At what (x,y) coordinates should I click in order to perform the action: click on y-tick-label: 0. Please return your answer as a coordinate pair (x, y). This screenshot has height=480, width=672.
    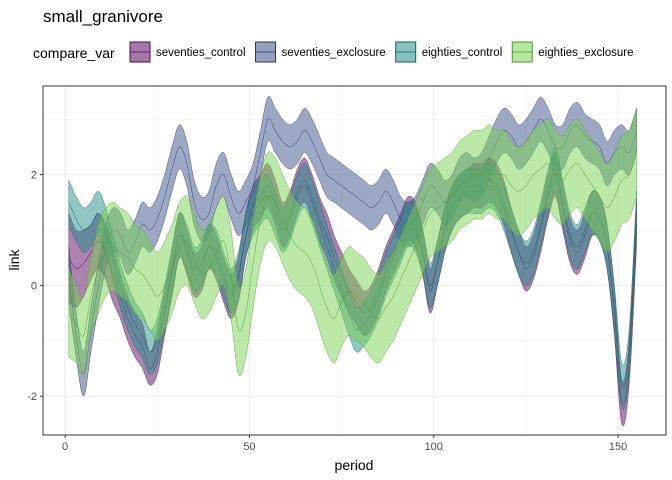
    Looking at the image, I should click on (34, 286).